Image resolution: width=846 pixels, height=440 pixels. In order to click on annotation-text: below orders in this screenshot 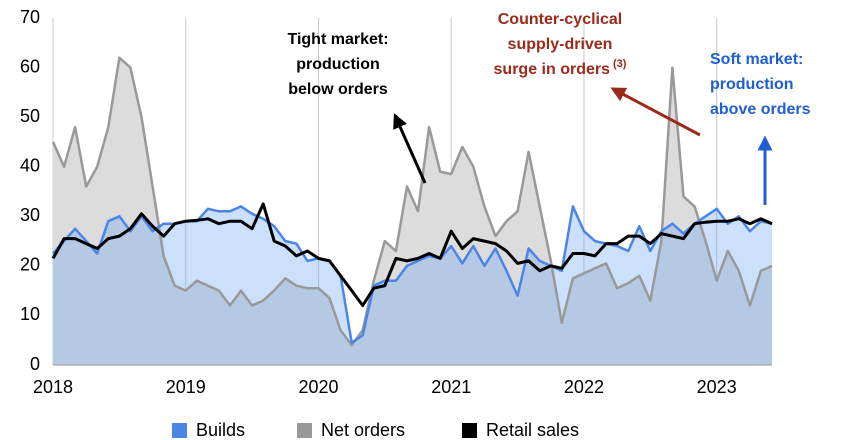, I will do `click(338, 89)`.